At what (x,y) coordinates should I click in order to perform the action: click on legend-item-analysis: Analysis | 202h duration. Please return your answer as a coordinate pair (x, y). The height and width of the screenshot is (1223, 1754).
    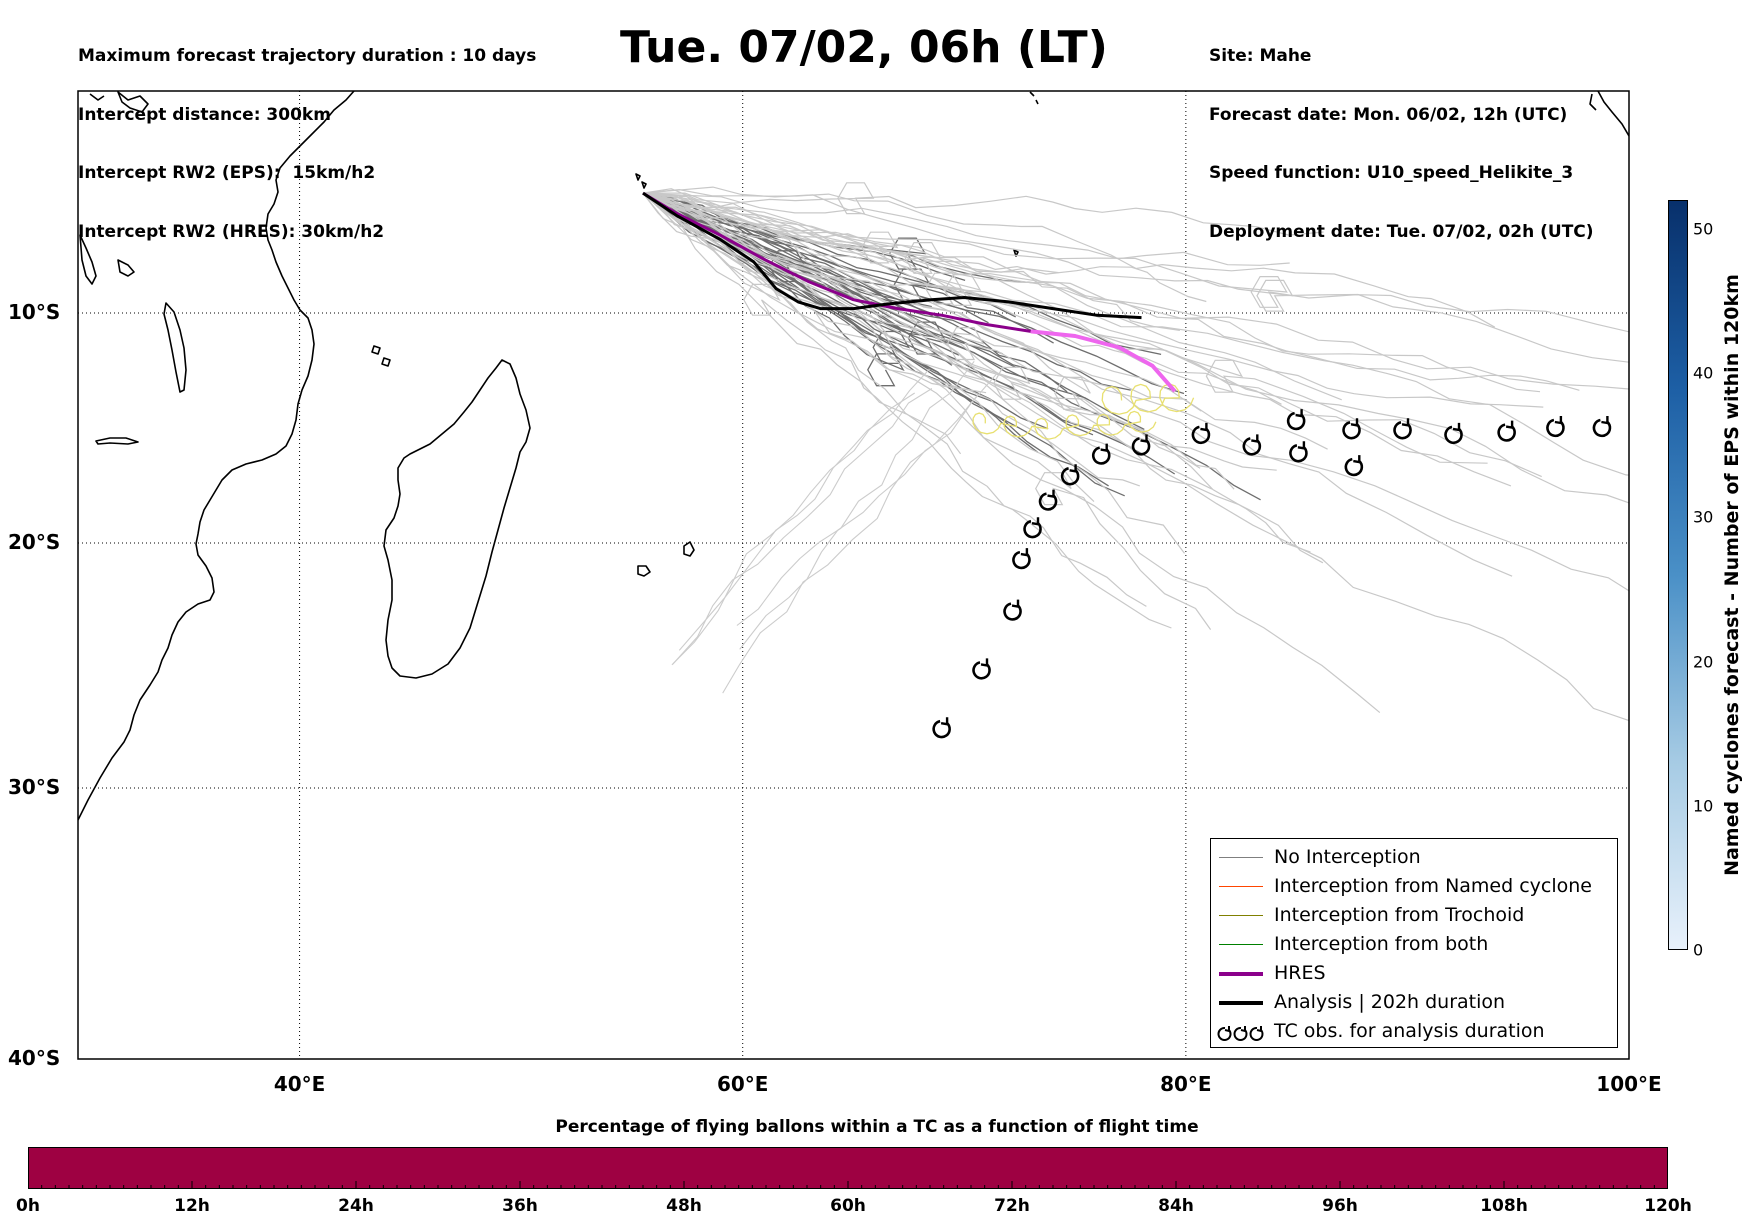
    Looking at the image, I should click on (1414, 1003).